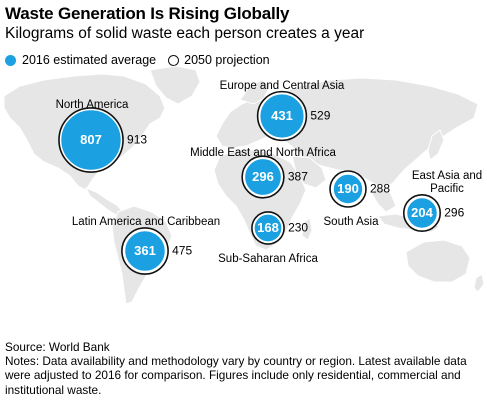  I want to click on map-australia, so click(438, 261).